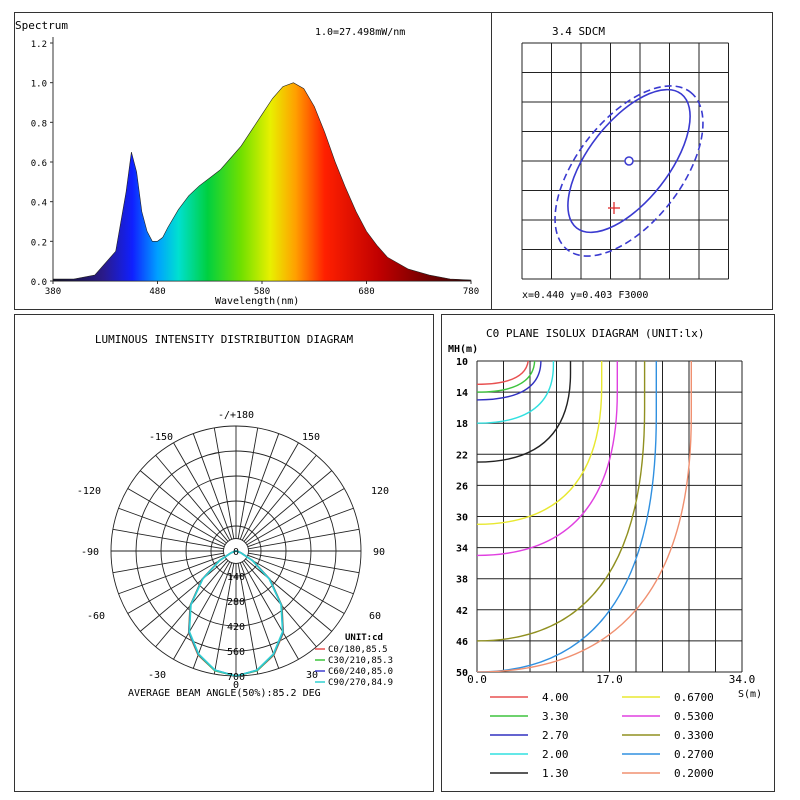  I want to click on spectrum-y-tick-label: 0.4, so click(39, 204).